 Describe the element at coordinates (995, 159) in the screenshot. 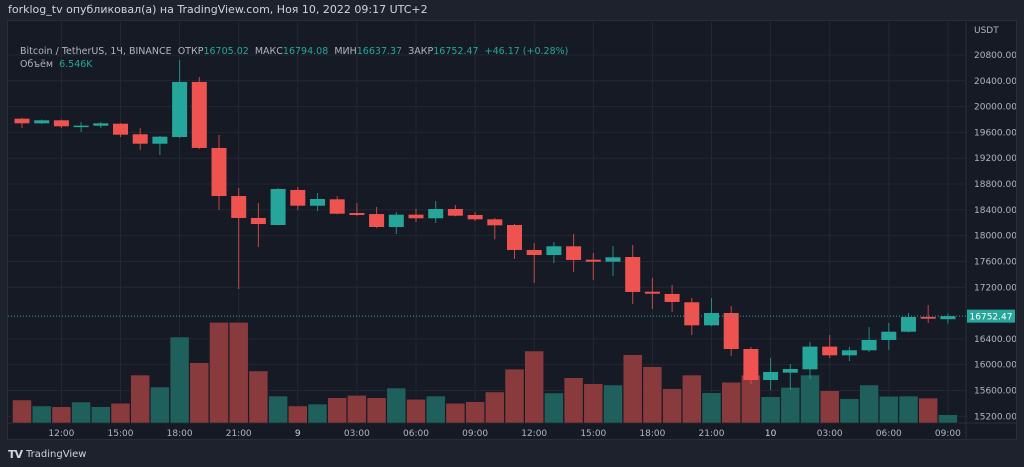

I see `price-tick-label: 19200.00` at that location.